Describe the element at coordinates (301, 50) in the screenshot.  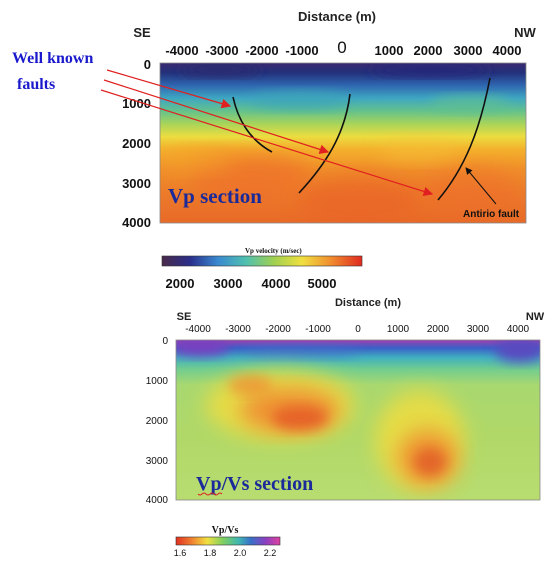
I see `top-x-tick: -1000` at that location.